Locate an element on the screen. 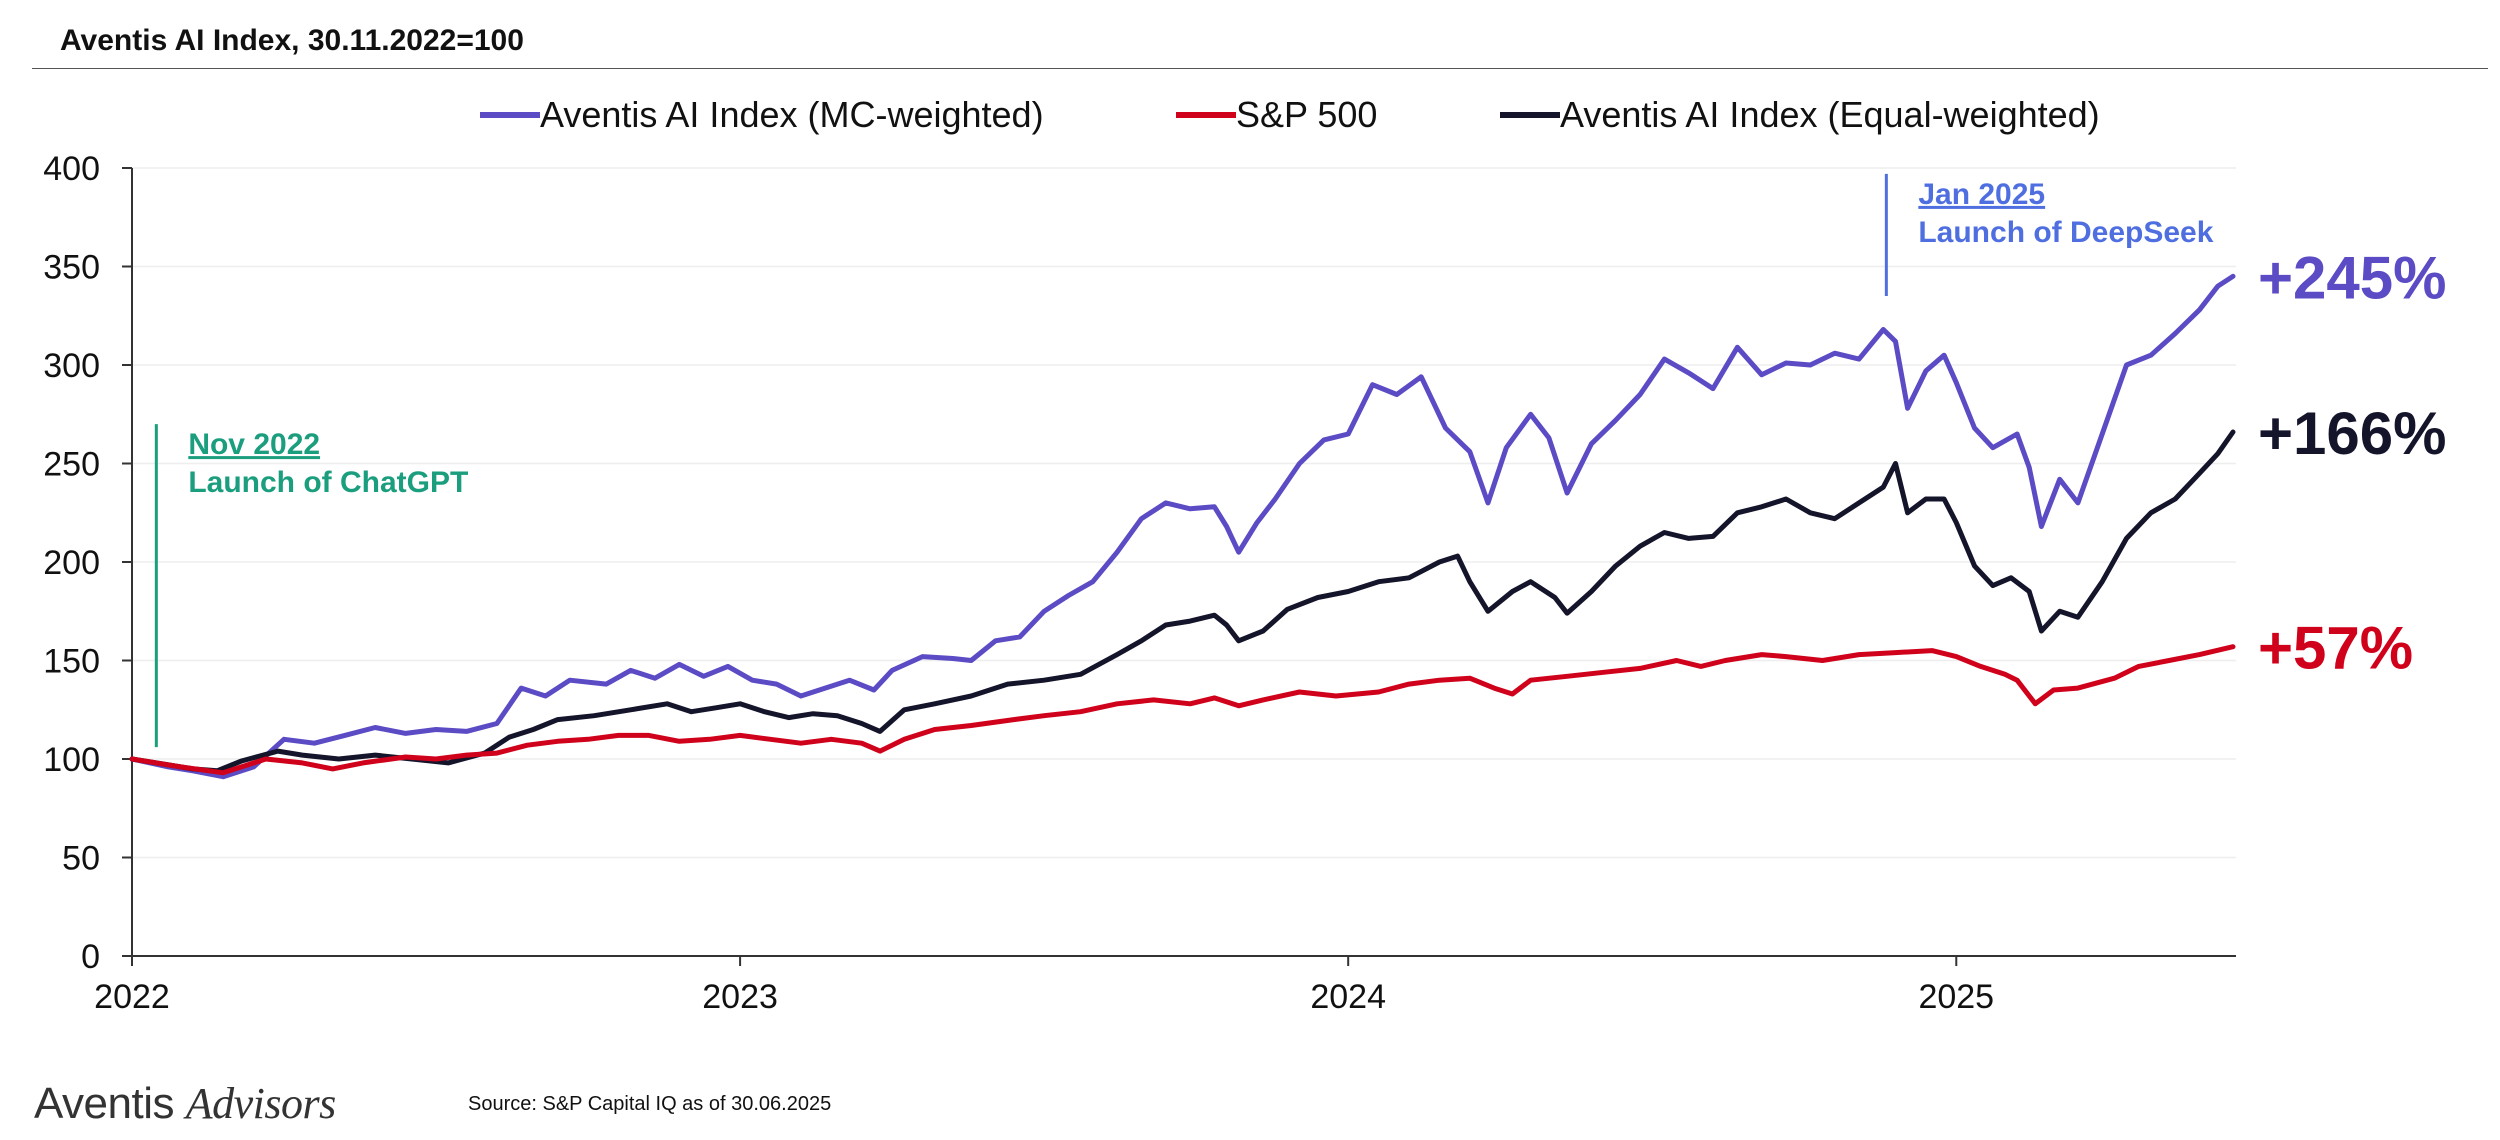 The width and height of the screenshot is (2500, 1140). chart-title: Aventis AI Index, 30.11.2022=100 is located at coordinates (292, 40).